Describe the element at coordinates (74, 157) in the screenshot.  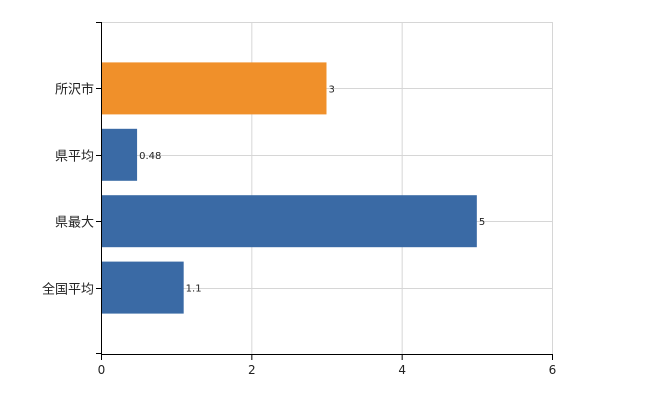
I see `category-label-2: 県平均` at that location.